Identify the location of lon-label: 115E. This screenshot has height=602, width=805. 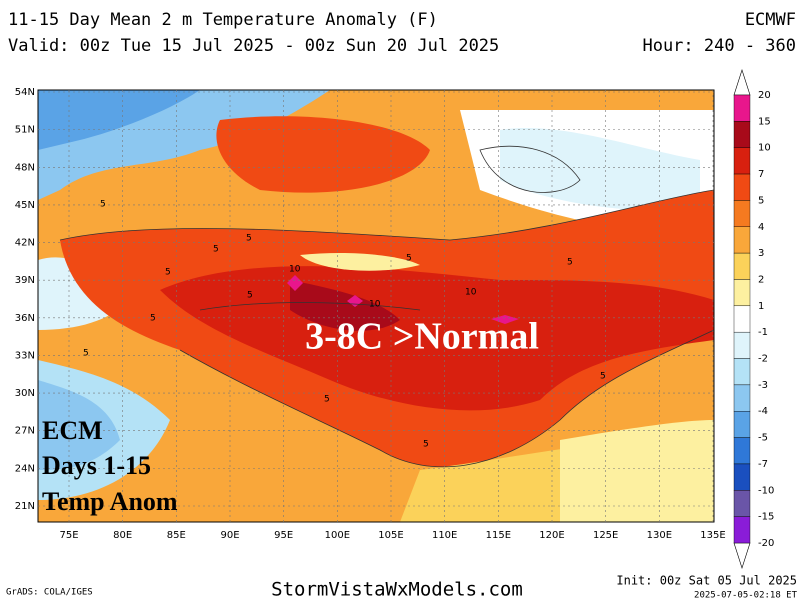
(498, 535).